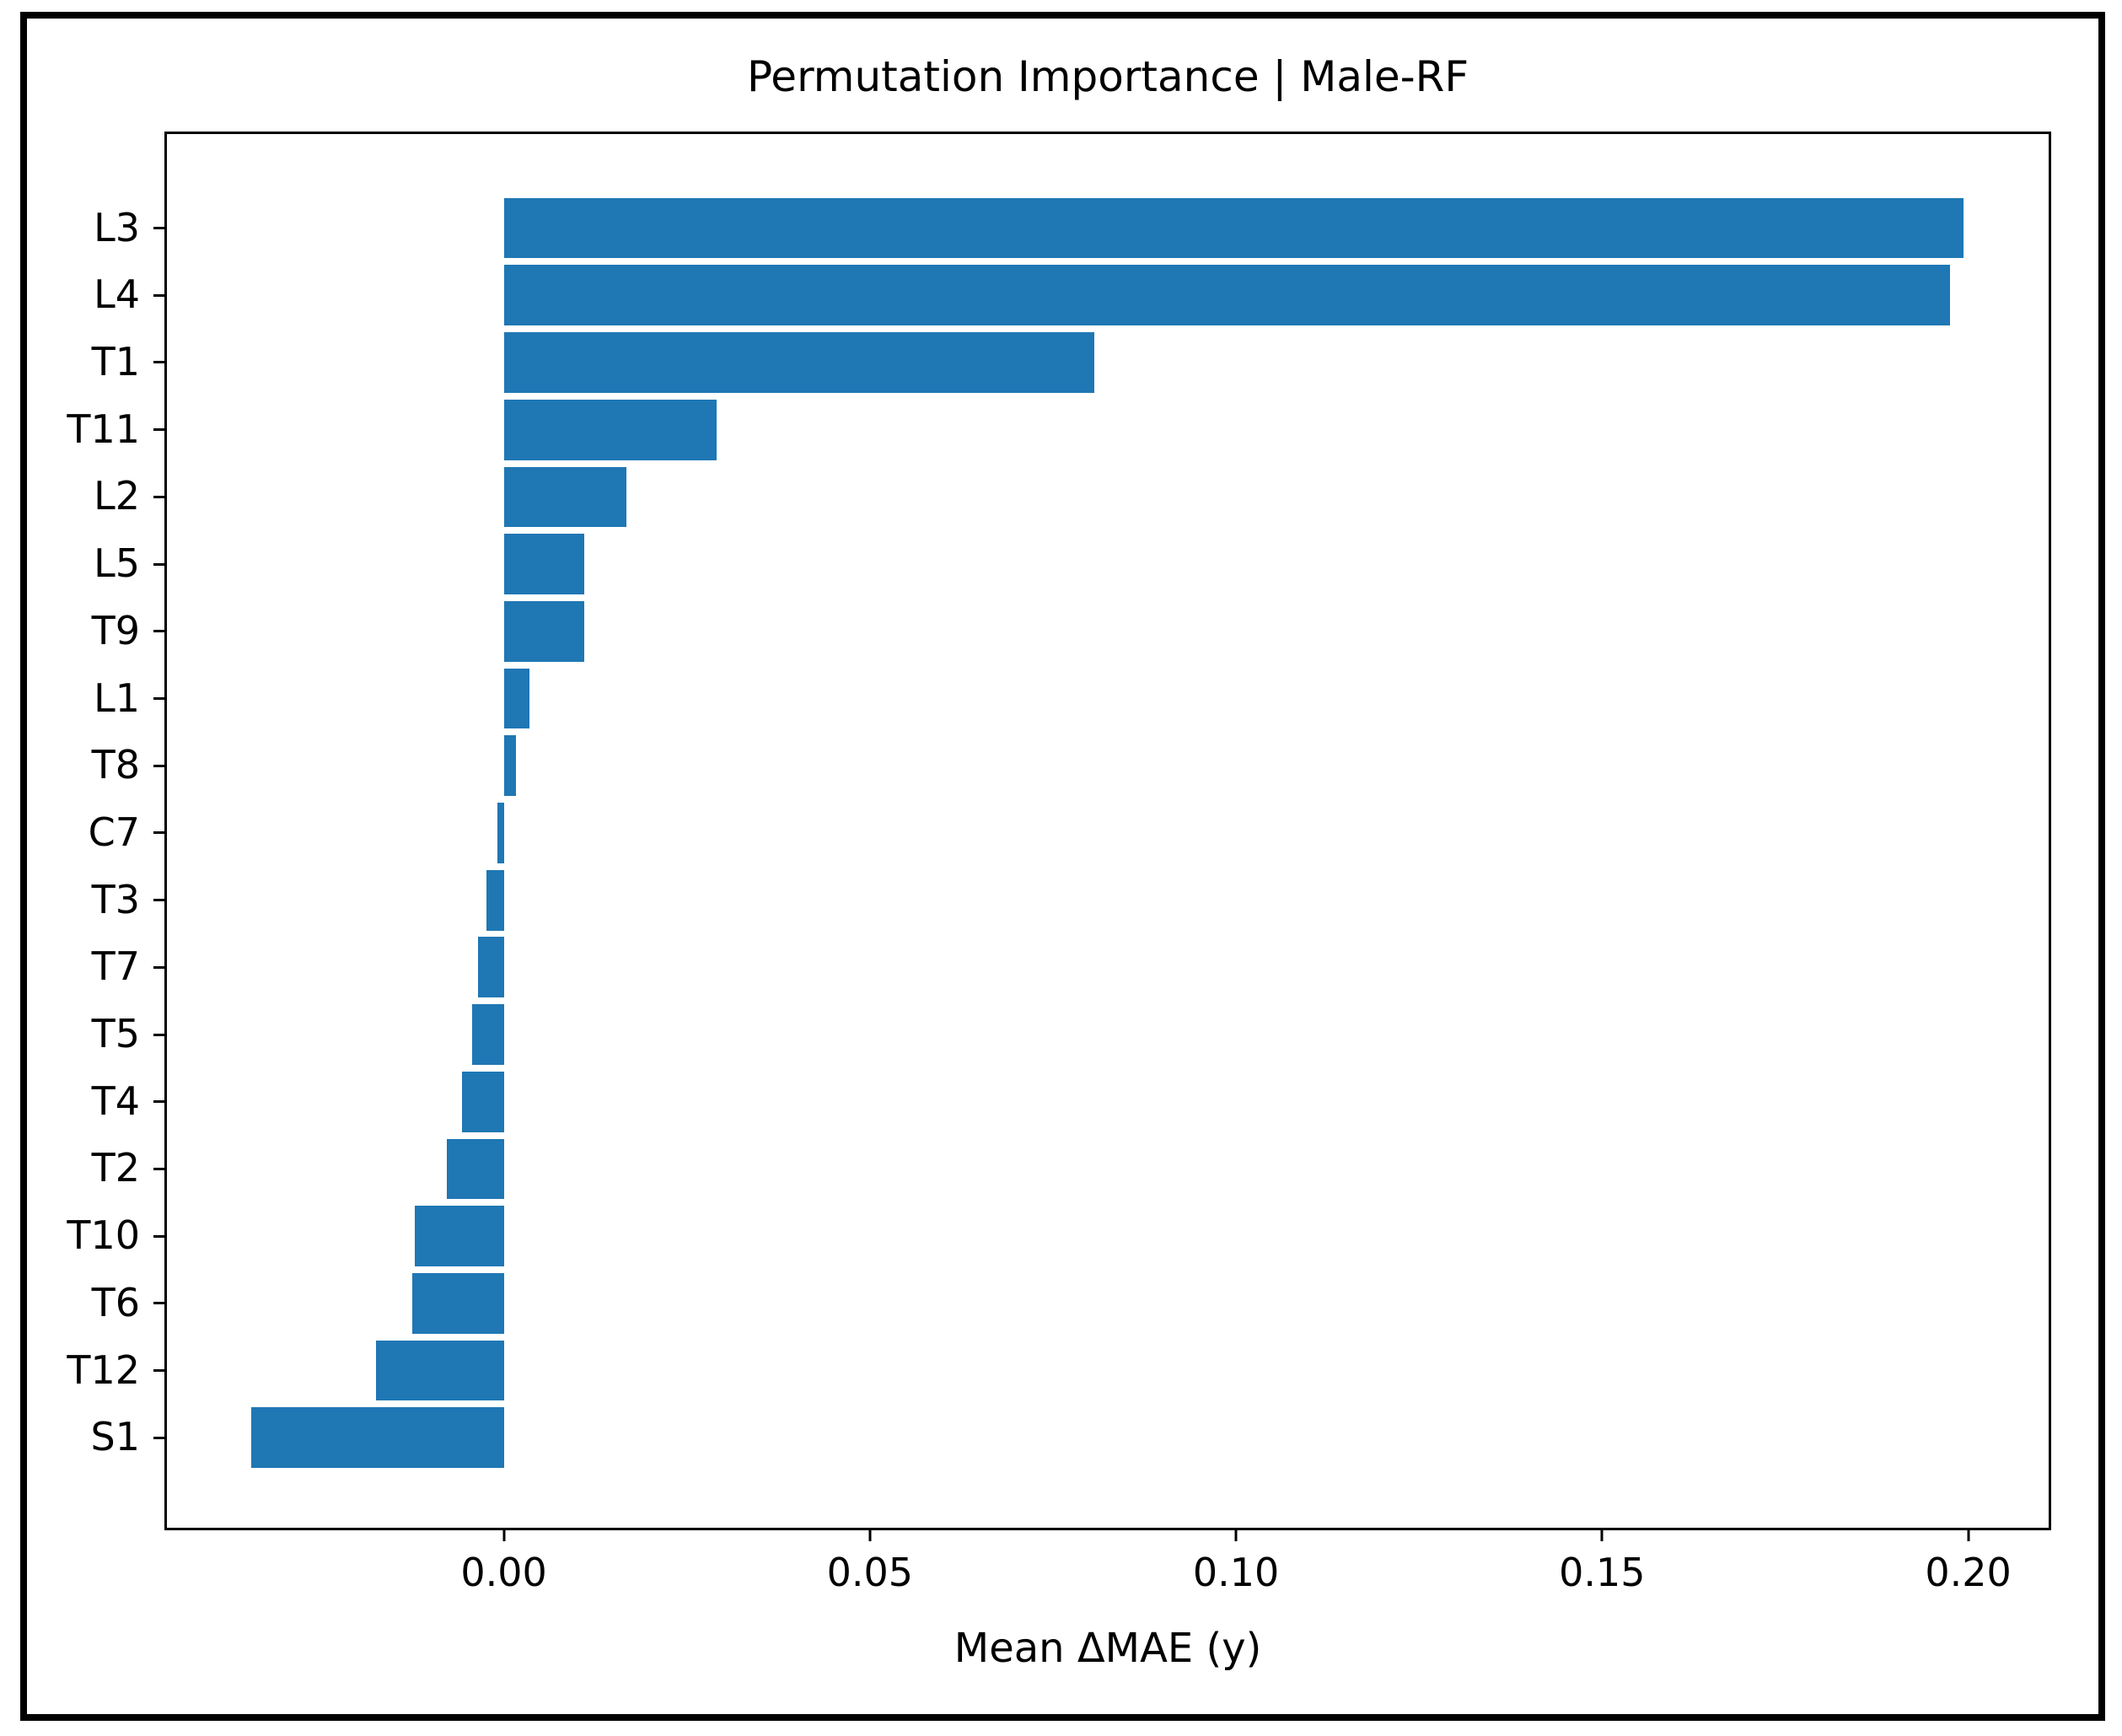 Image resolution: width=2122 pixels, height=1736 pixels. What do you see at coordinates (160, 967) in the screenshot?
I see `y-tick-T7` at bounding box center [160, 967].